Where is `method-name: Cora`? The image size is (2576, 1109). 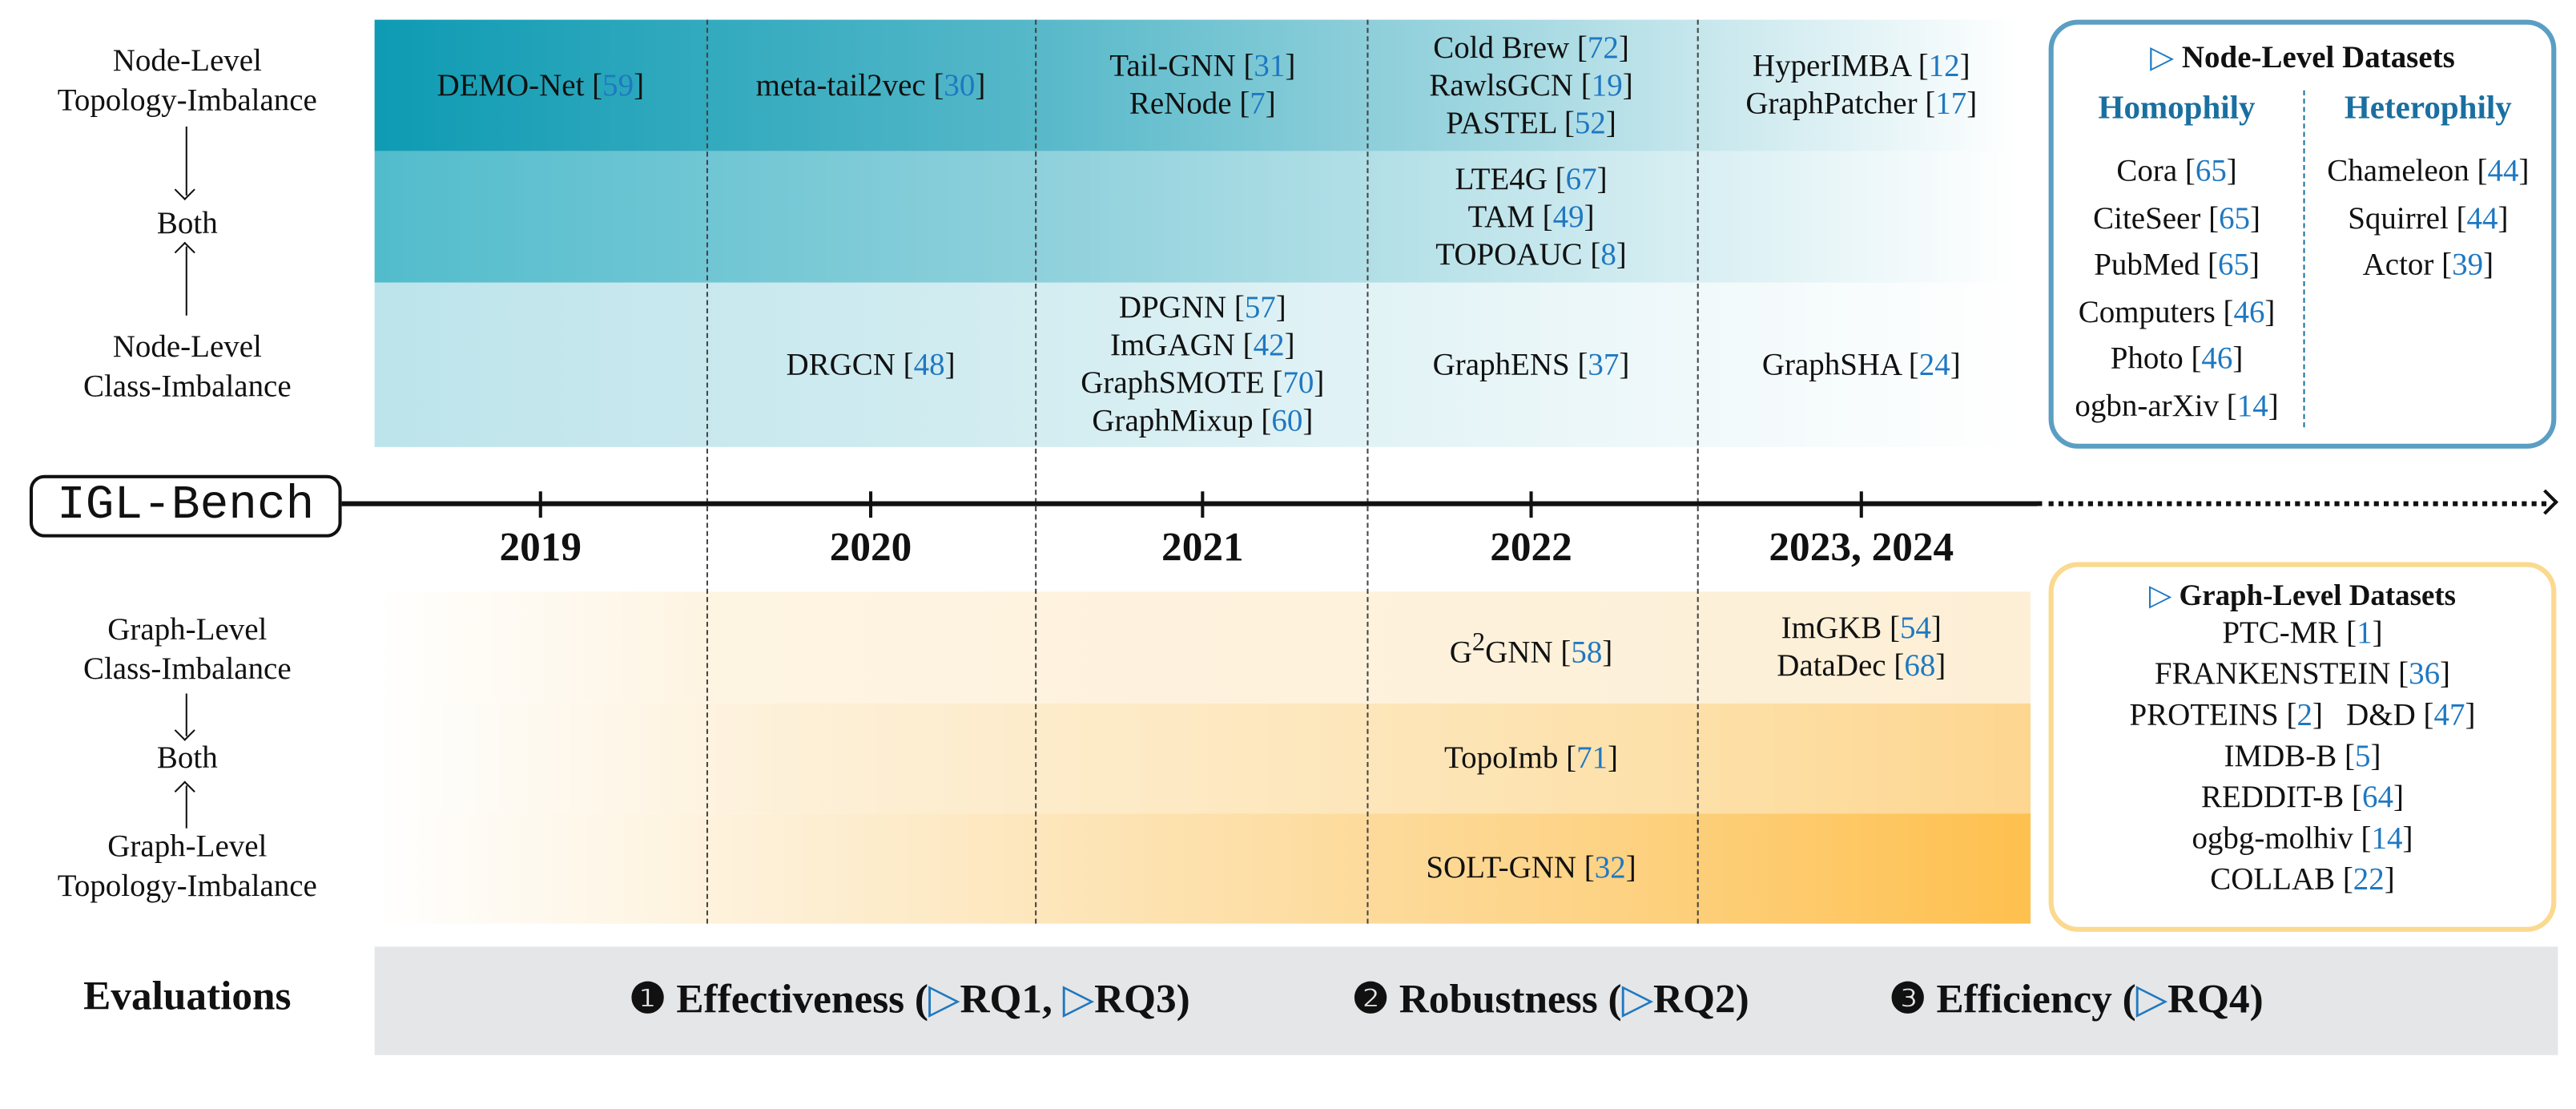 method-name: Cora is located at coordinates (2147, 172).